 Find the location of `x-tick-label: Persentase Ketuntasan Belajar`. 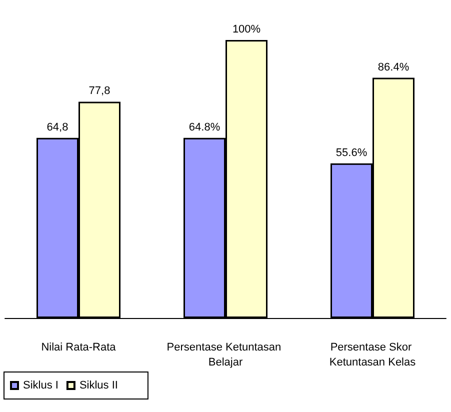

x-tick-label: Persentase Ketuntasan Belajar is located at coordinates (225, 355).